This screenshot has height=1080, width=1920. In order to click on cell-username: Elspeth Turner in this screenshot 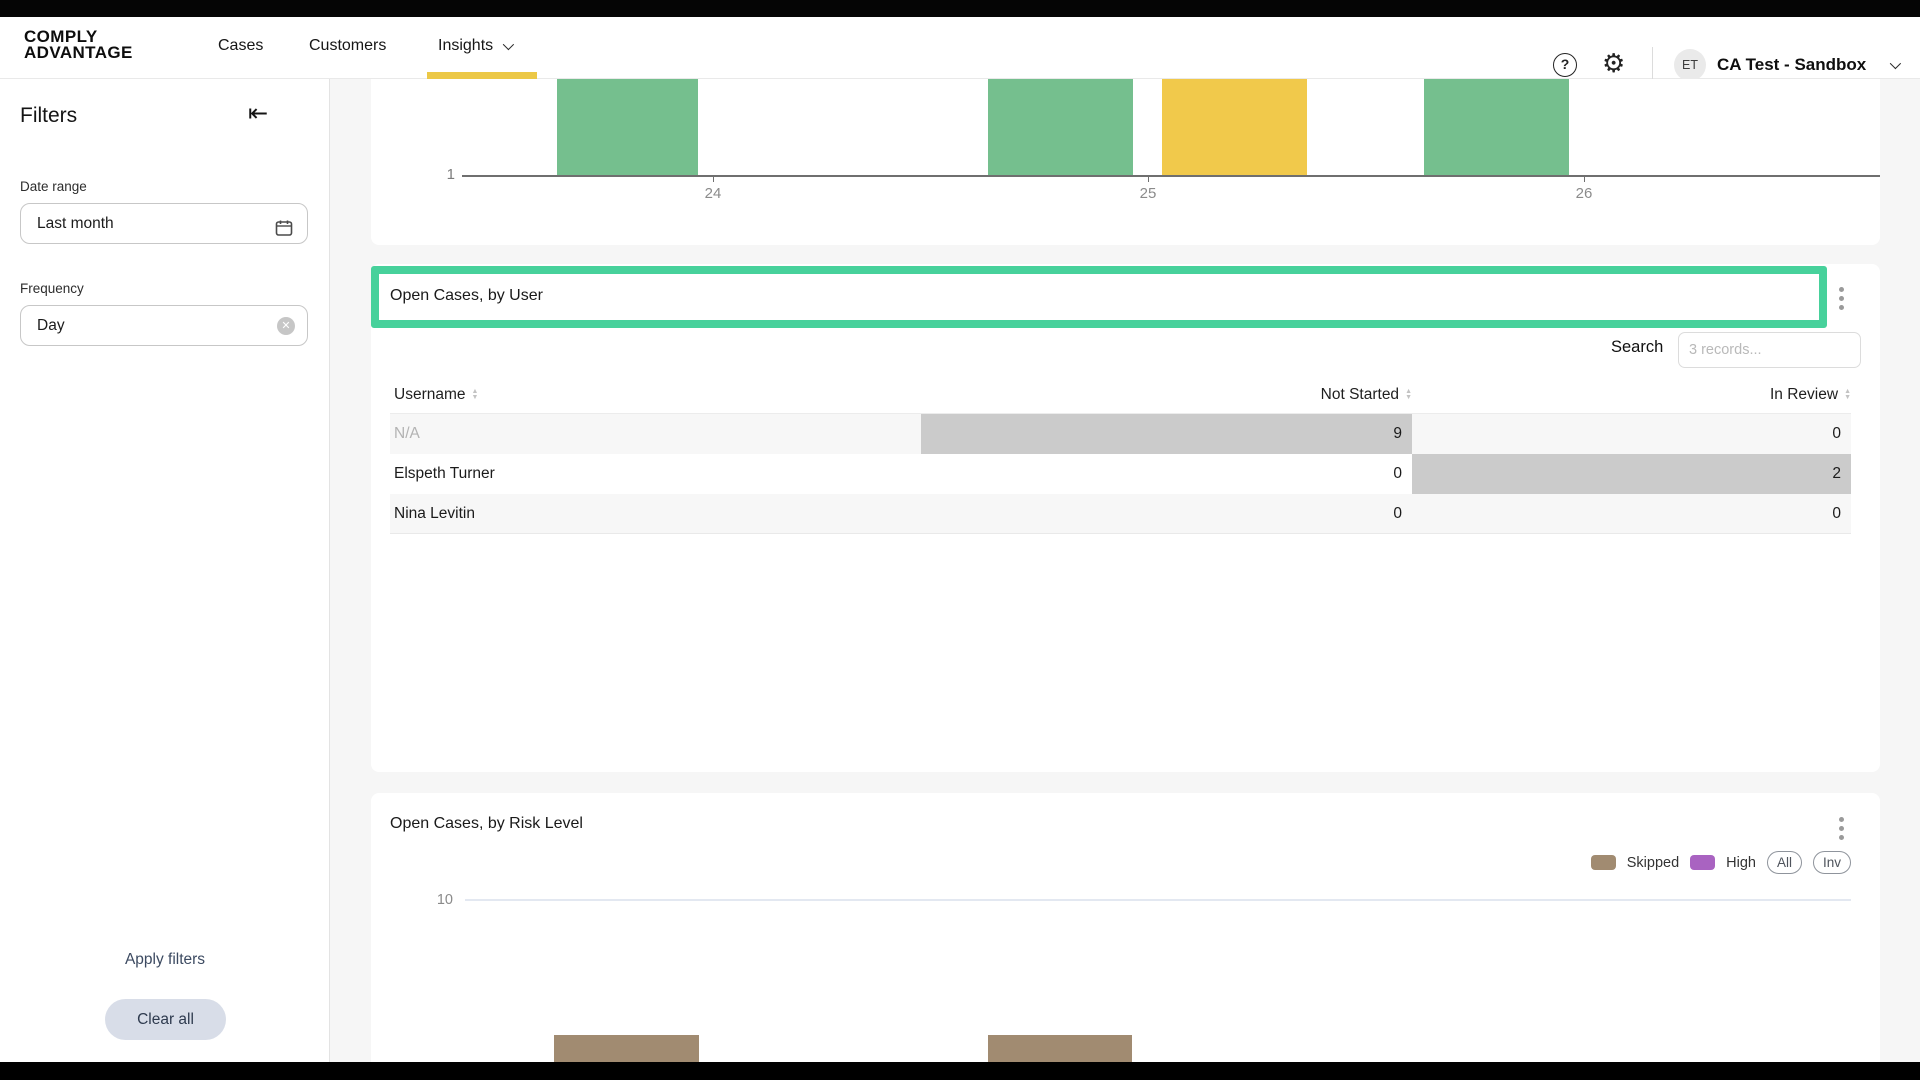, I will do `click(444, 473)`.